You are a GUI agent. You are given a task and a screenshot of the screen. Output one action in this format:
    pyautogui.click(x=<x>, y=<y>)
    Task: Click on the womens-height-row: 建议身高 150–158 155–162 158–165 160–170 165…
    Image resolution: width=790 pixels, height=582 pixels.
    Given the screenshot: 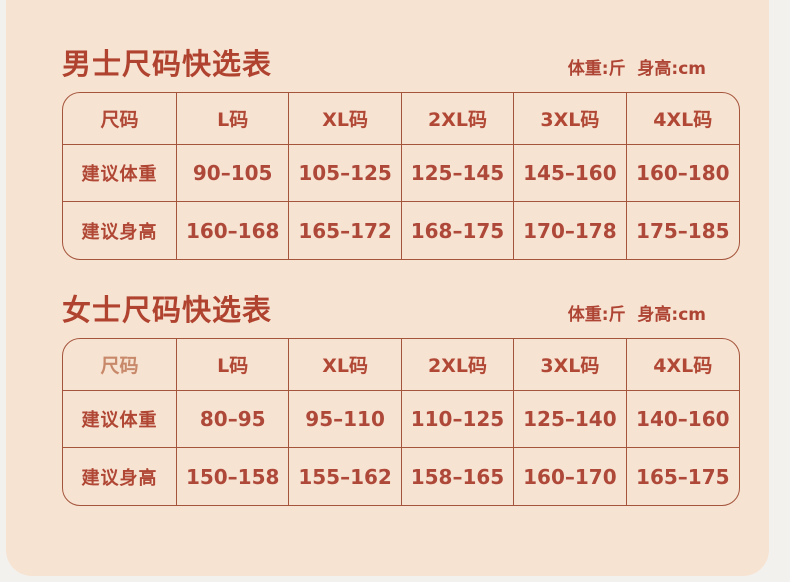 What is the action you would take?
    pyautogui.click(x=401, y=476)
    